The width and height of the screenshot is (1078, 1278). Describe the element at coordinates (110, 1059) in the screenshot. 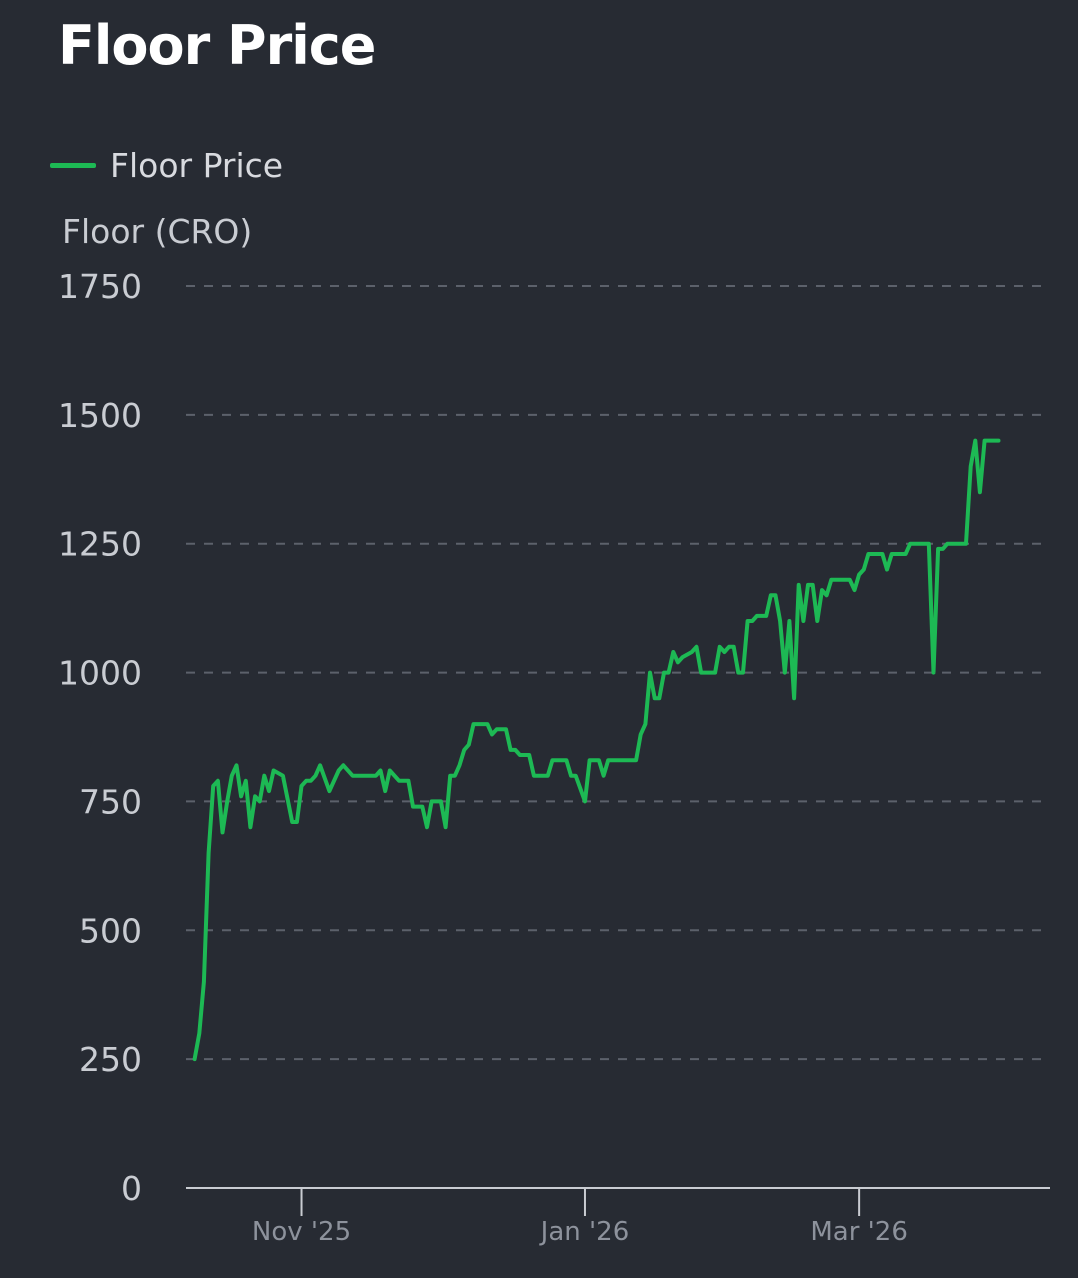

I see `y-tick-label-250: 250` at that location.